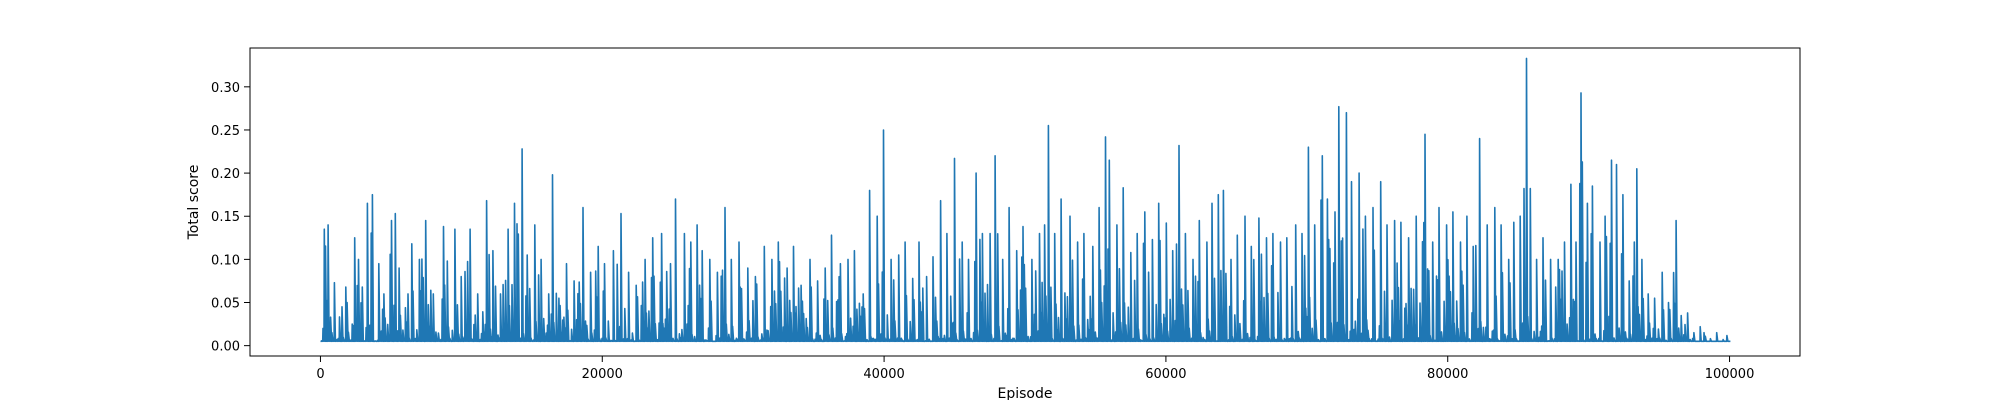 The height and width of the screenshot is (400, 2000). What do you see at coordinates (225, 217) in the screenshot?
I see `y-tick-label: 0.15` at bounding box center [225, 217].